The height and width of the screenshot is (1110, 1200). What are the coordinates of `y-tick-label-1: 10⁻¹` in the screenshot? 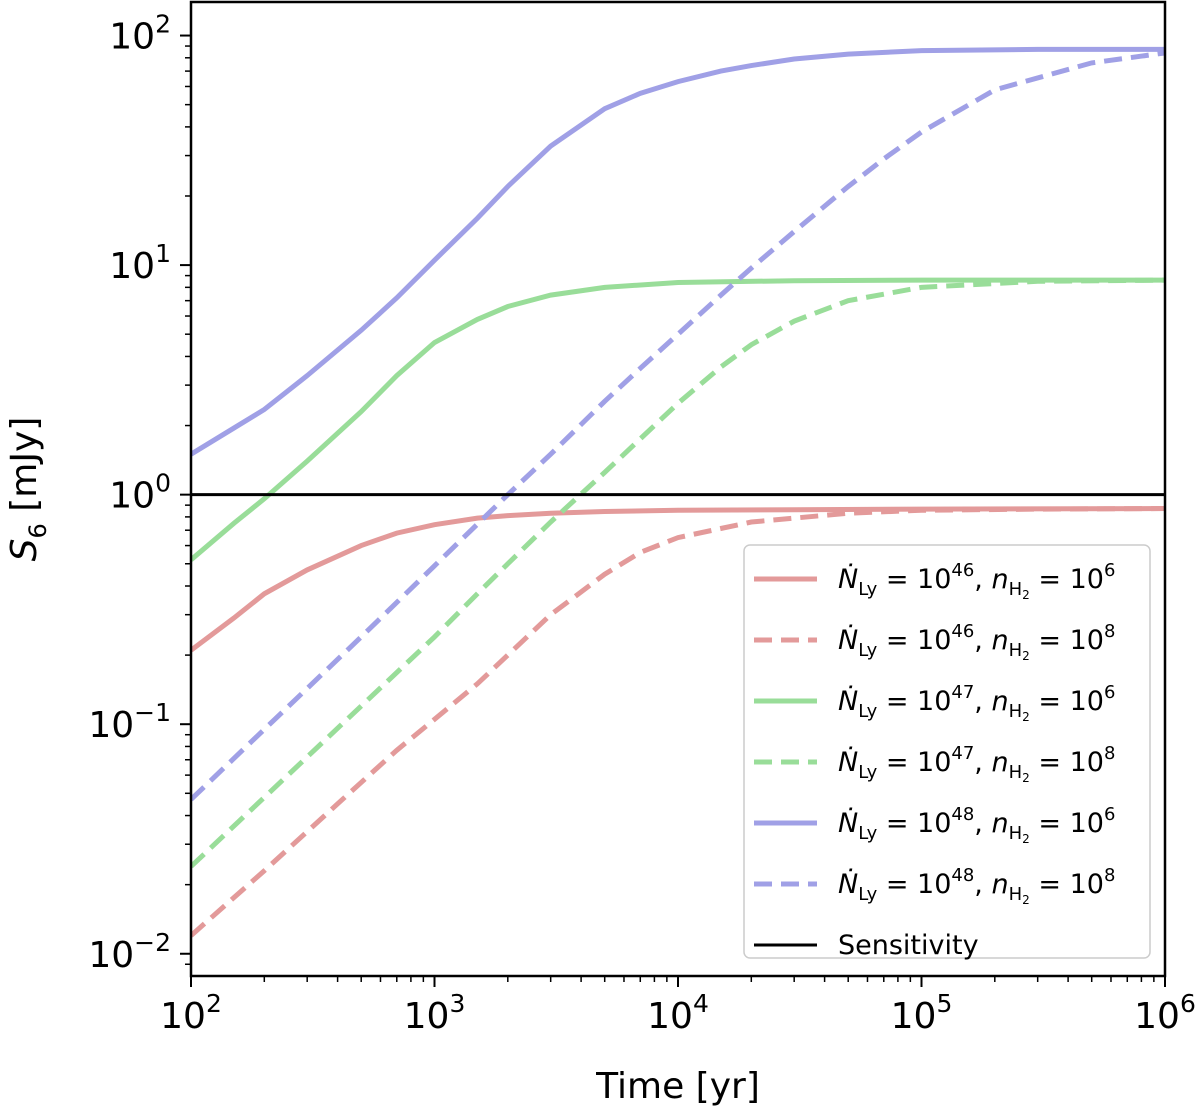 It's located at (129, 722).